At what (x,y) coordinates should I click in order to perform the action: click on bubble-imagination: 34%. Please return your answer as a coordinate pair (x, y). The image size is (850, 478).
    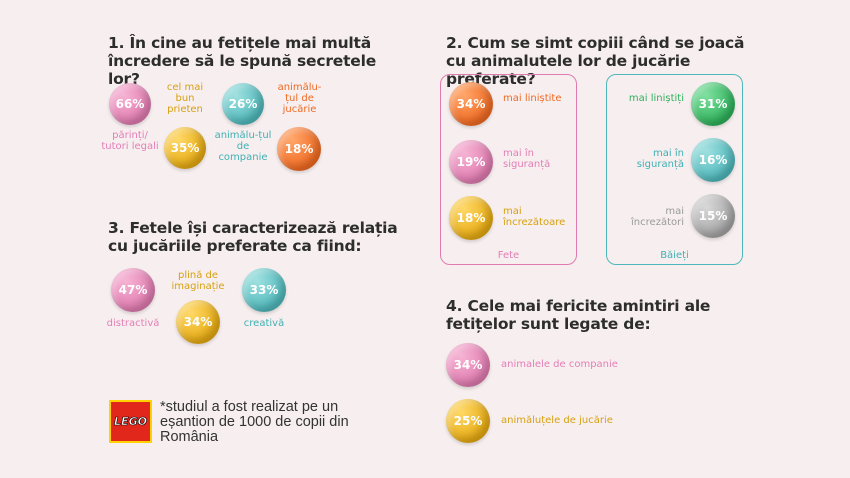
    Looking at the image, I should click on (198, 322).